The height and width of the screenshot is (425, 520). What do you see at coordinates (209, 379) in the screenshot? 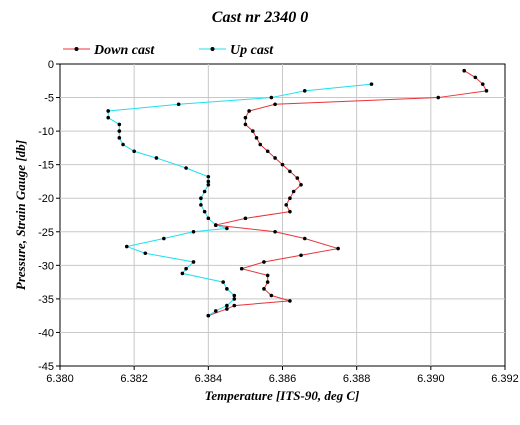
I see `x-tick-label: 6.384` at bounding box center [209, 379].